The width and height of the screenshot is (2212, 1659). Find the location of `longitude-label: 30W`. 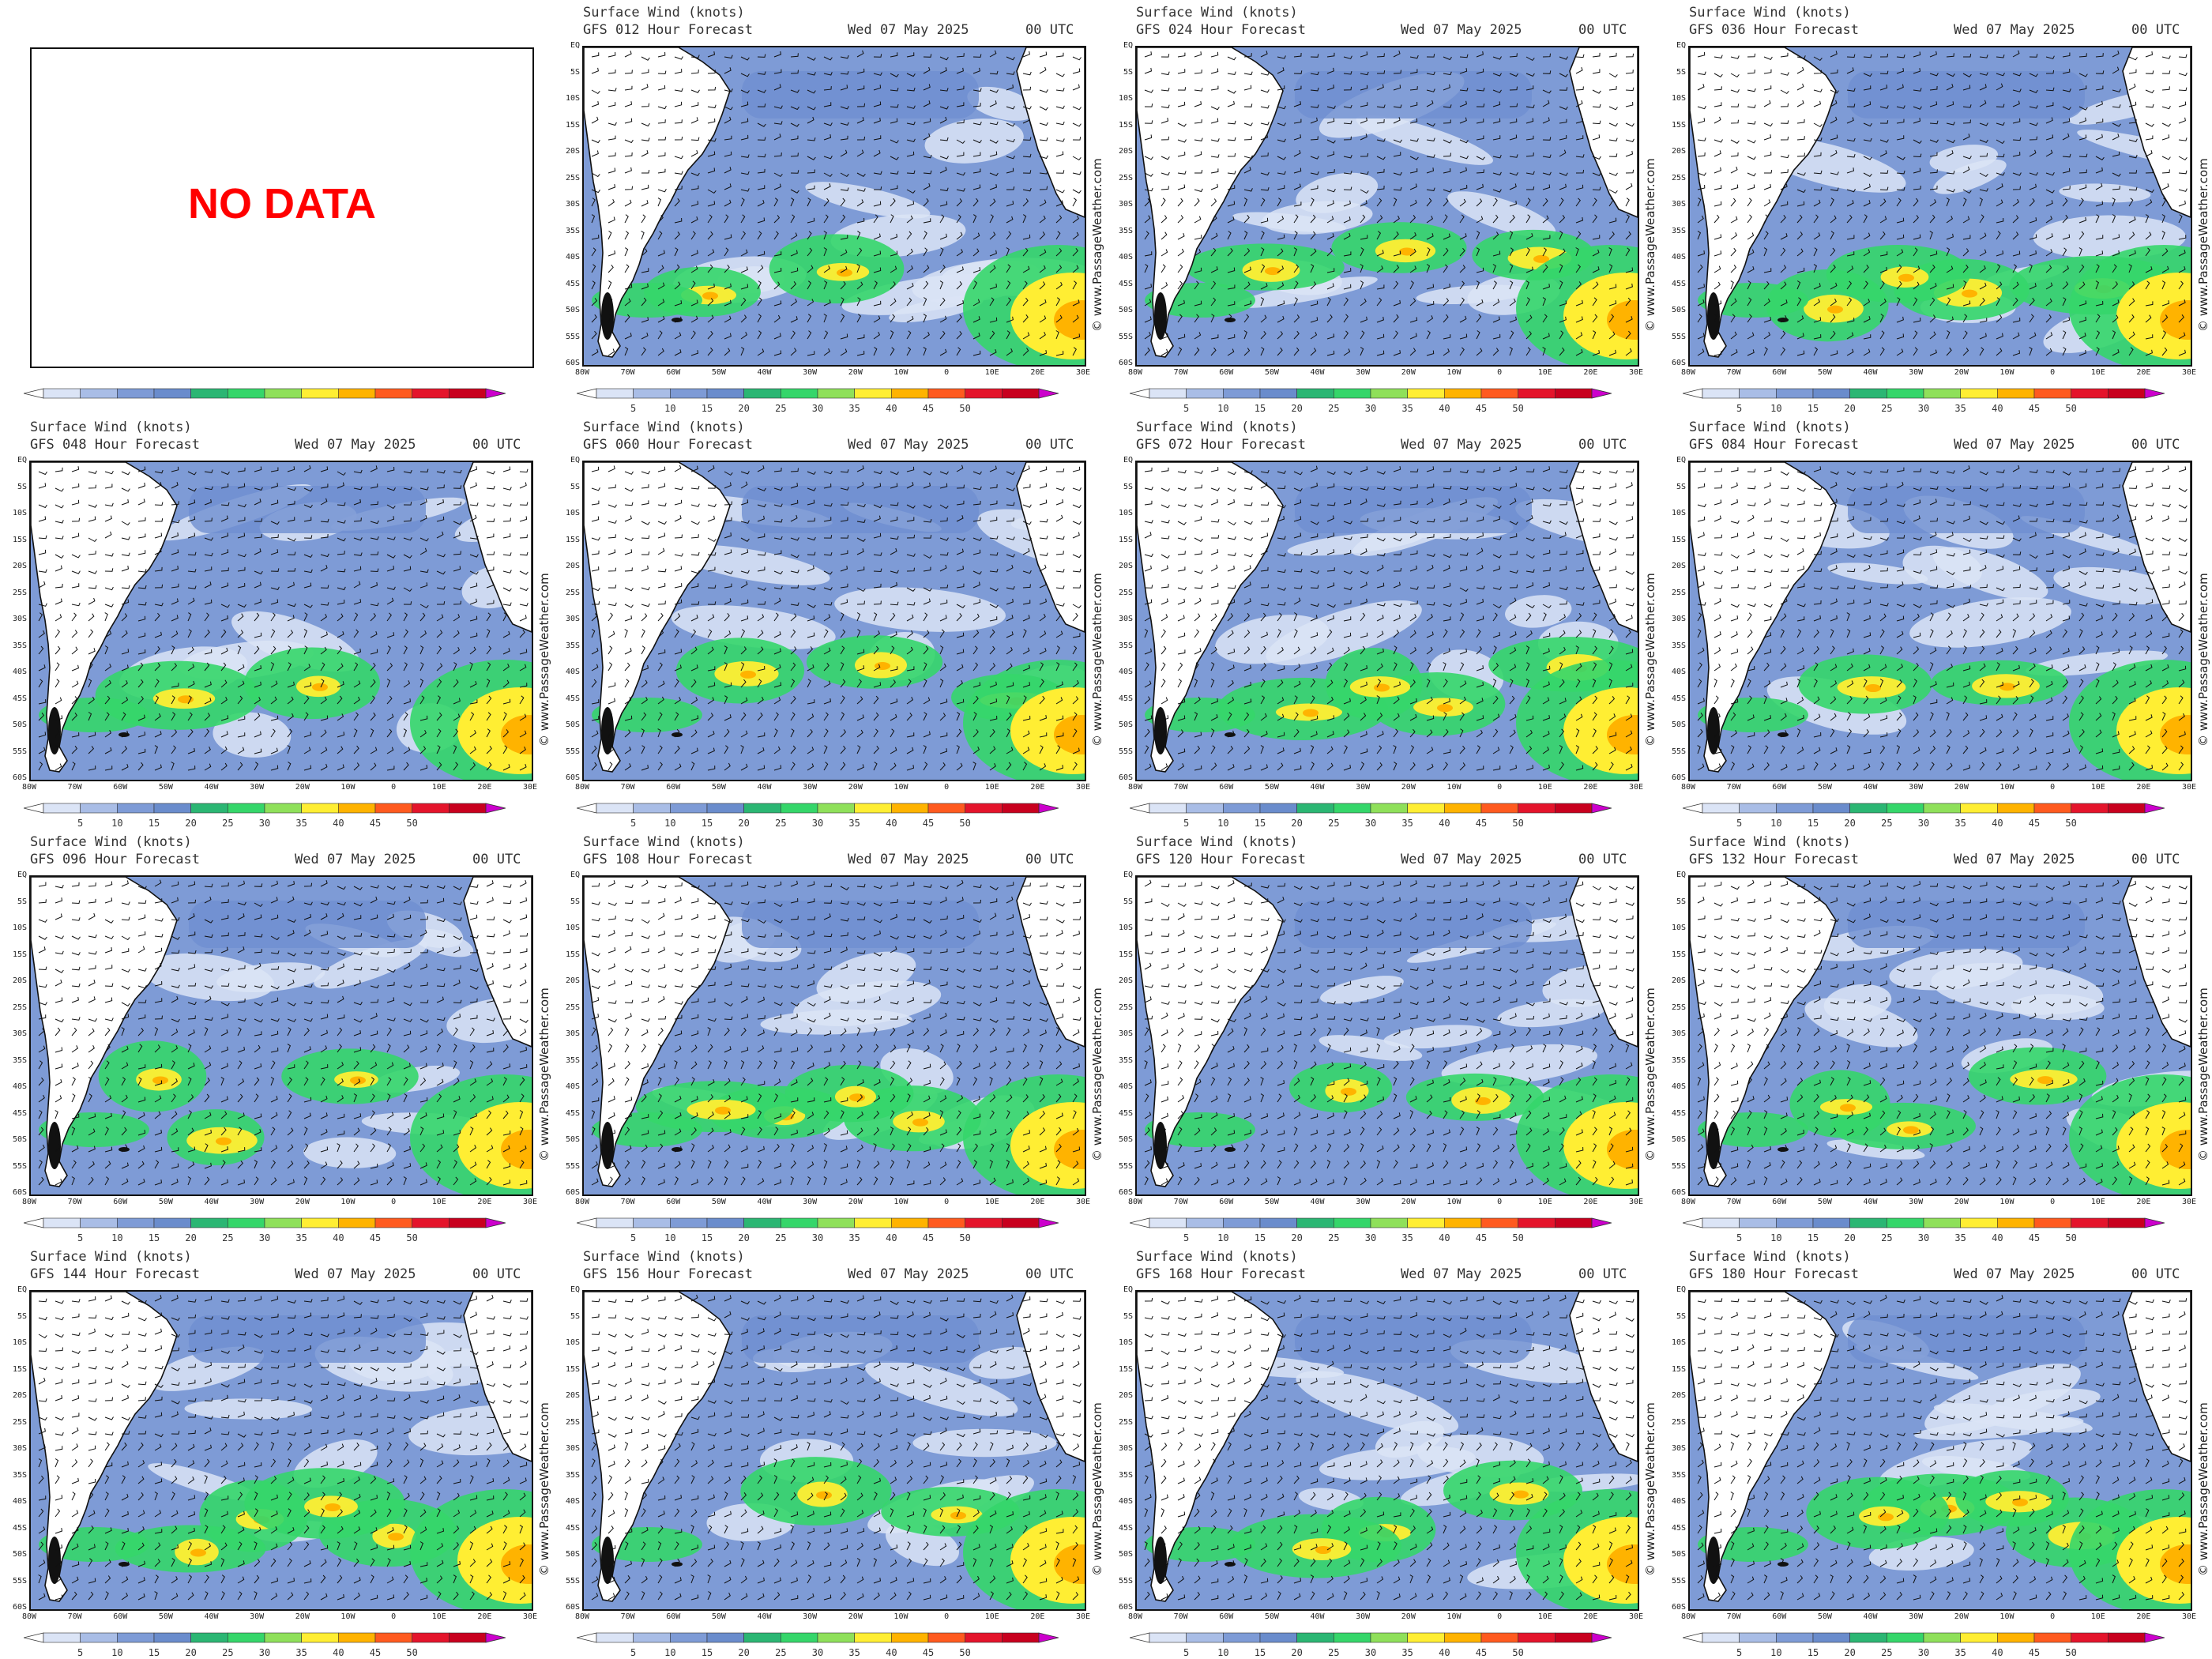

longitude-label: 30W is located at coordinates (1364, 373).